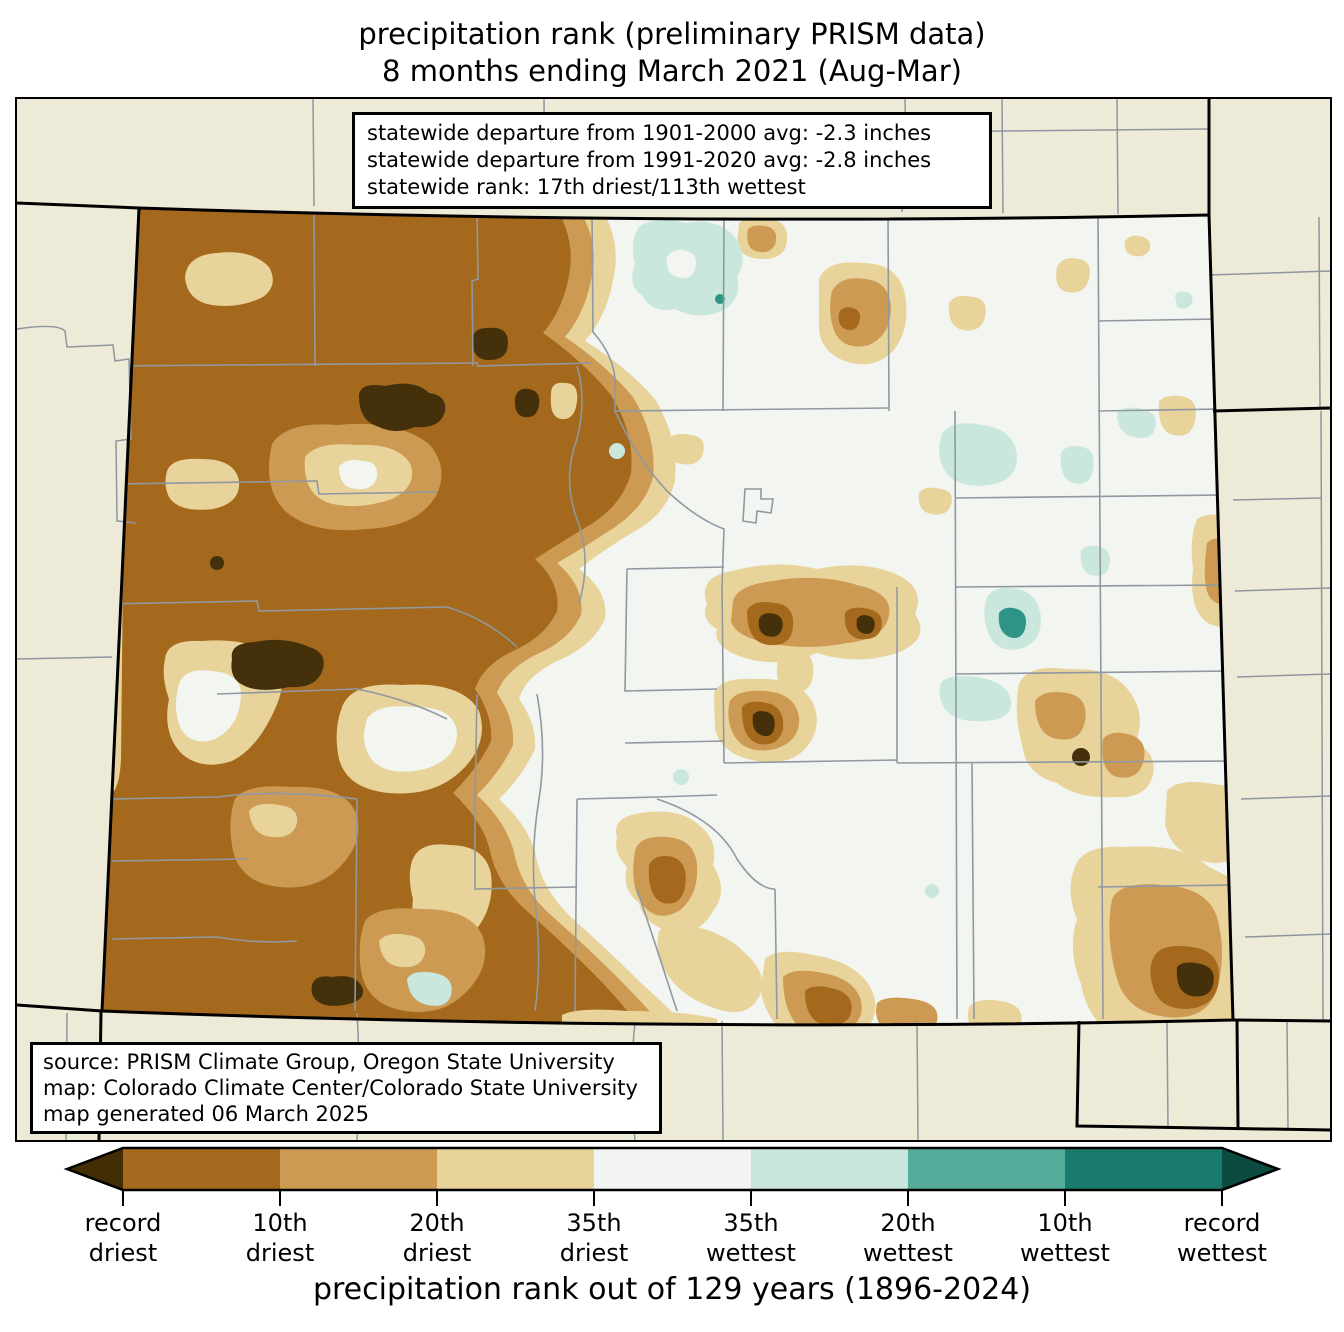 Image resolution: width=1344 pixels, height=1332 pixels. What do you see at coordinates (1143, 1169) in the screenshot?
I see `colorbar-segment-10th-wettest` at bounding box center [1143, 1169].